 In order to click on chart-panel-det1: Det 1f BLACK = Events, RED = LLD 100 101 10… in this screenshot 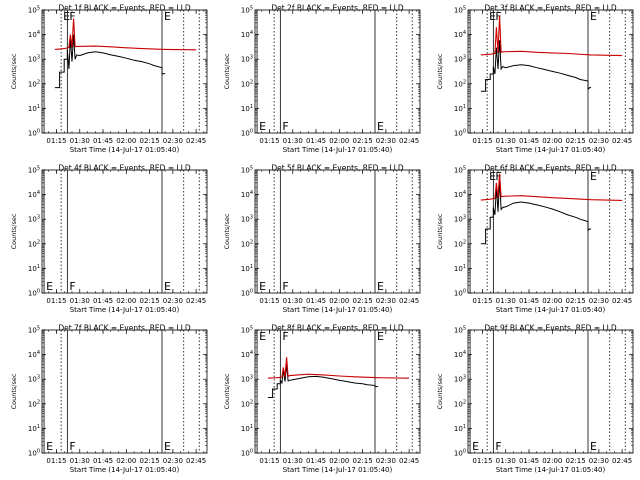, I will do `click(109, 79)`.